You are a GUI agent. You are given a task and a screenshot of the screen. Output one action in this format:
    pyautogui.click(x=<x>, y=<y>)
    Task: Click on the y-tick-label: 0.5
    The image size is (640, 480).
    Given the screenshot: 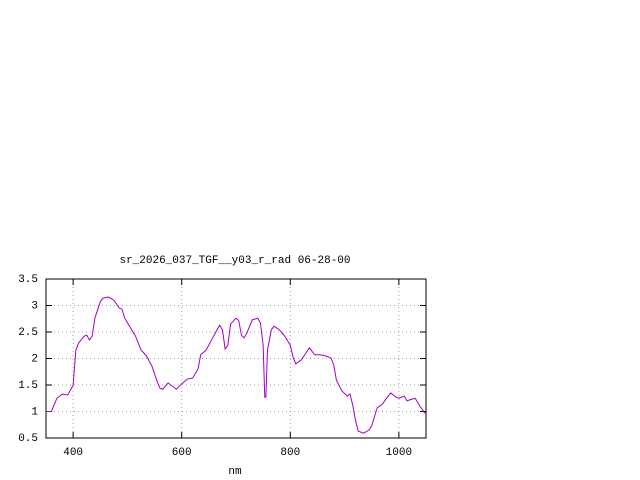 What is the action you would take?
    pyautogui.click(x=28, y=439)
    